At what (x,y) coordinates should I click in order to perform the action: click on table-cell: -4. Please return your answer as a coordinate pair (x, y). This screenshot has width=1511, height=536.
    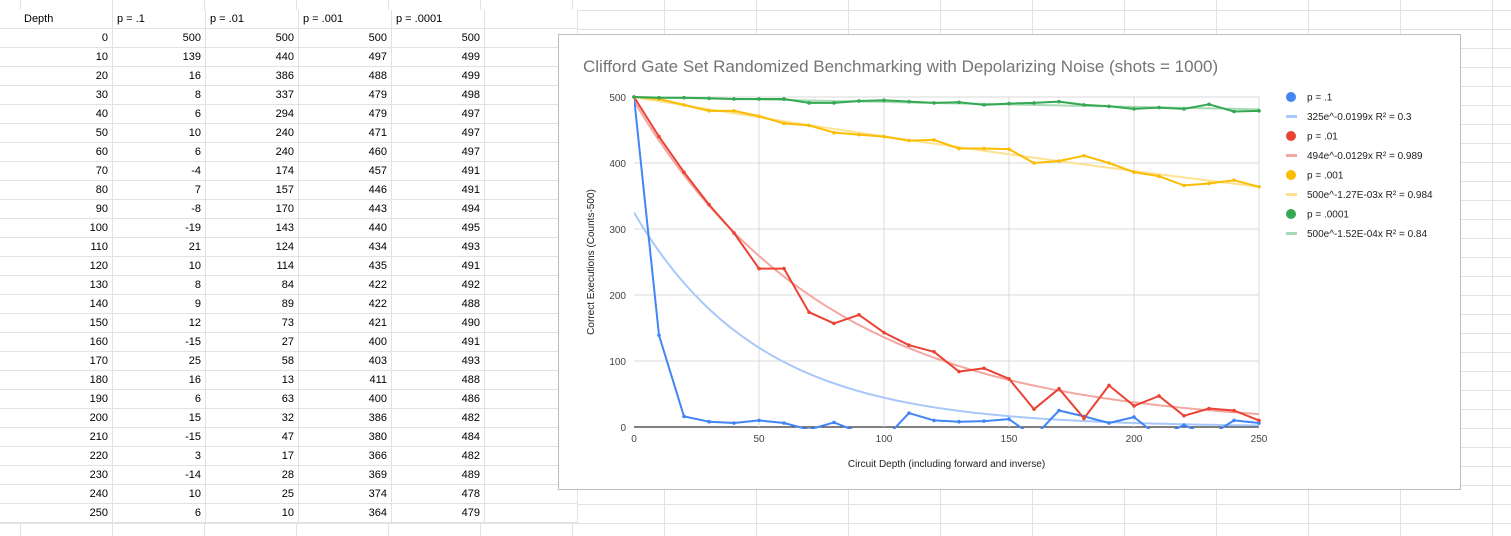
    Looking at the image, I should click on (159, 171).